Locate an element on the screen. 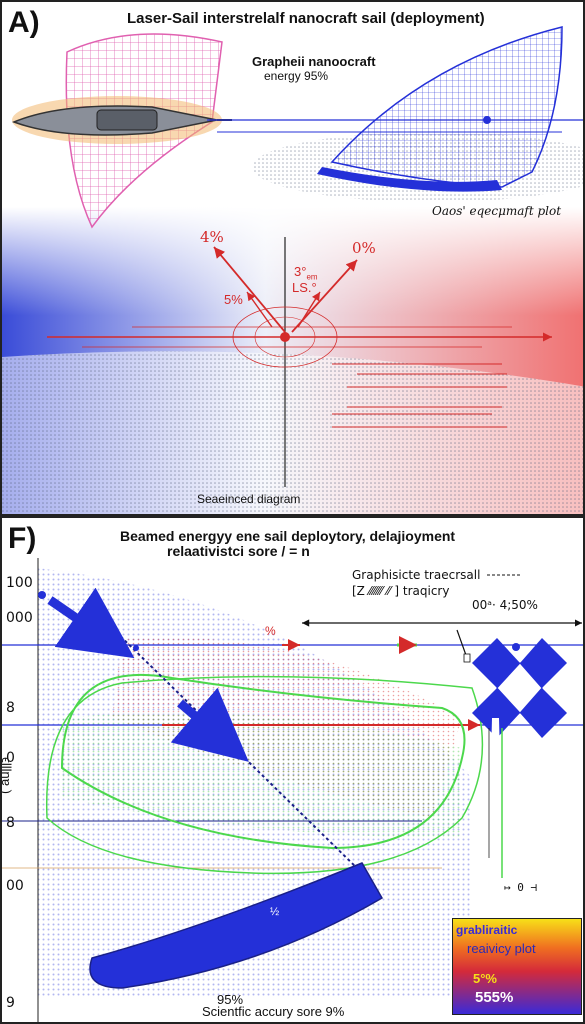 The image size is (585, 1024). color-legend-line2: reaivicy plot is located at coordinates (501, 948).